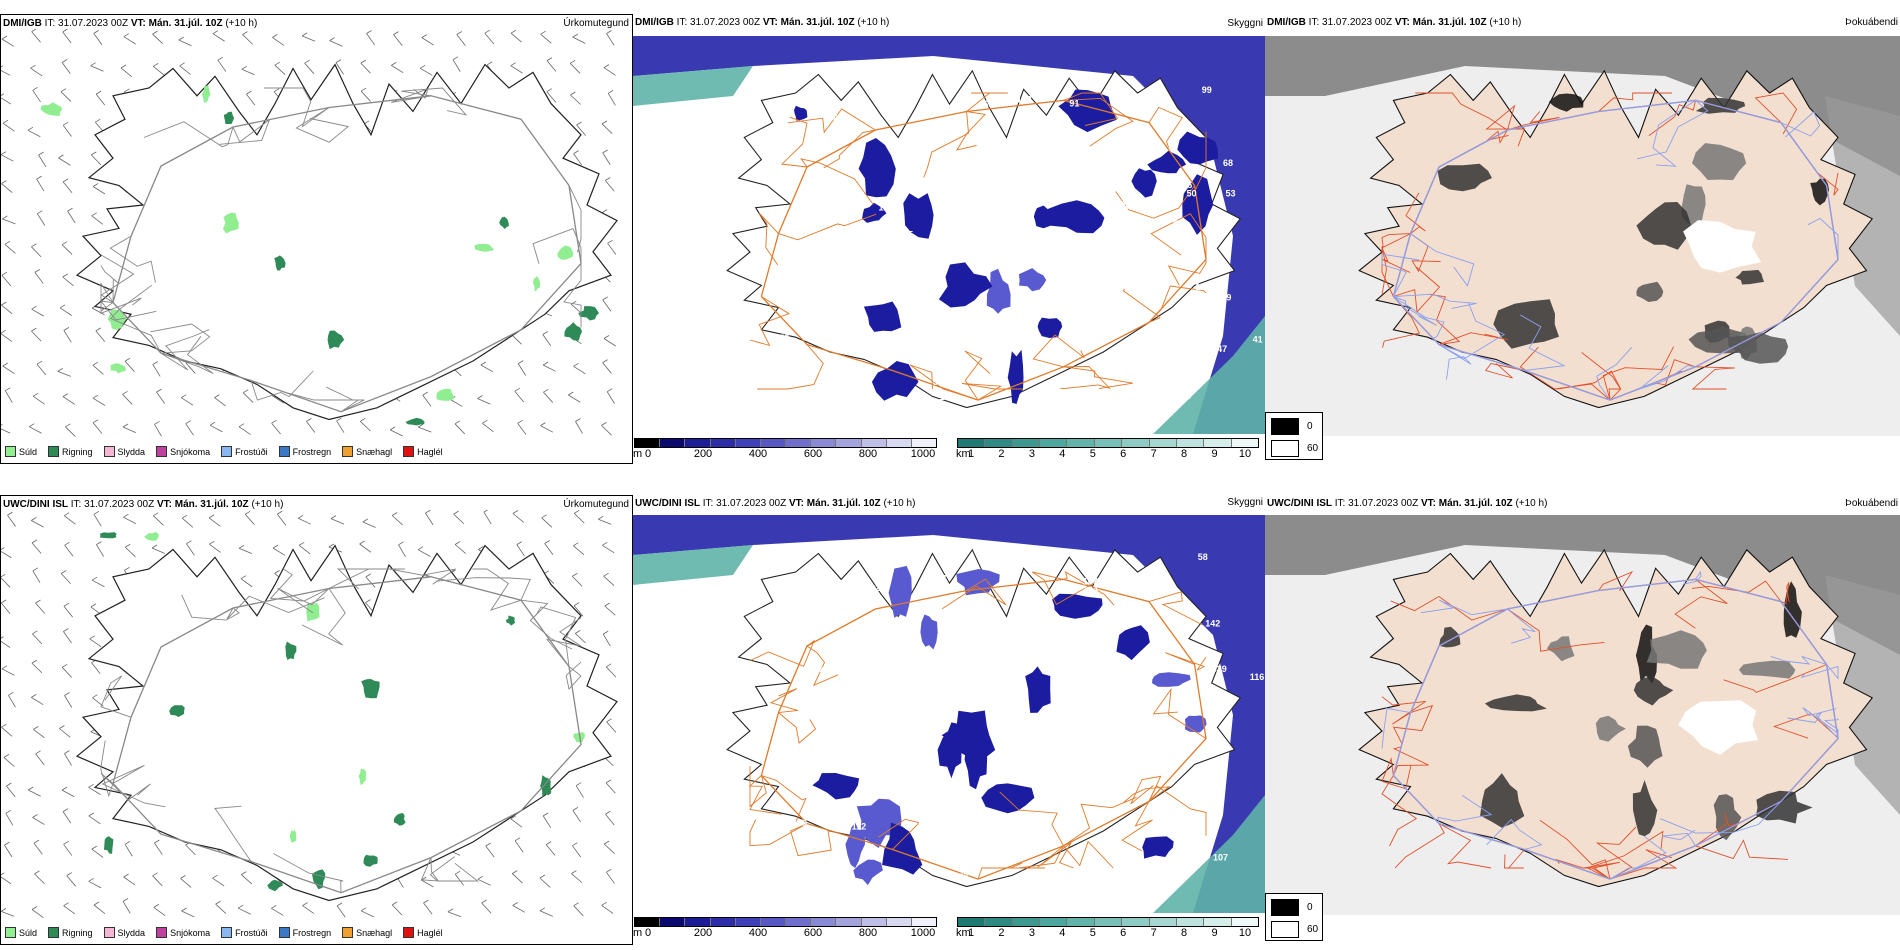  I want to click on colorbar-unit: m, so click(638, 933).